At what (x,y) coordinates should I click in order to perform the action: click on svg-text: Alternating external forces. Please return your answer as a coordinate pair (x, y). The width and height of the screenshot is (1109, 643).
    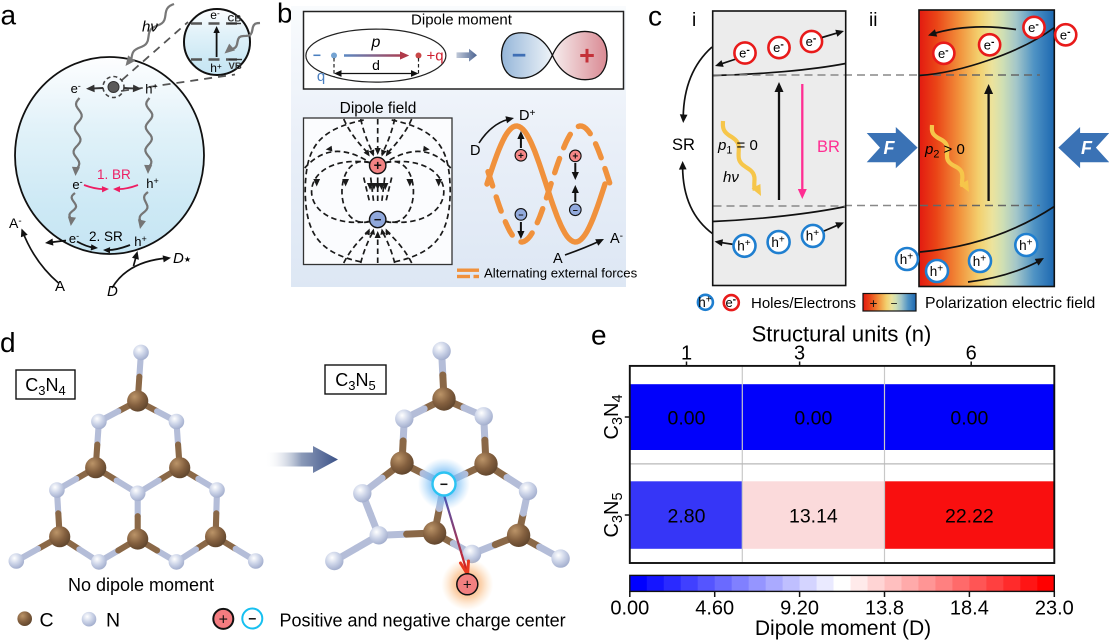
    Looking at the image, I should click on (561, 273).